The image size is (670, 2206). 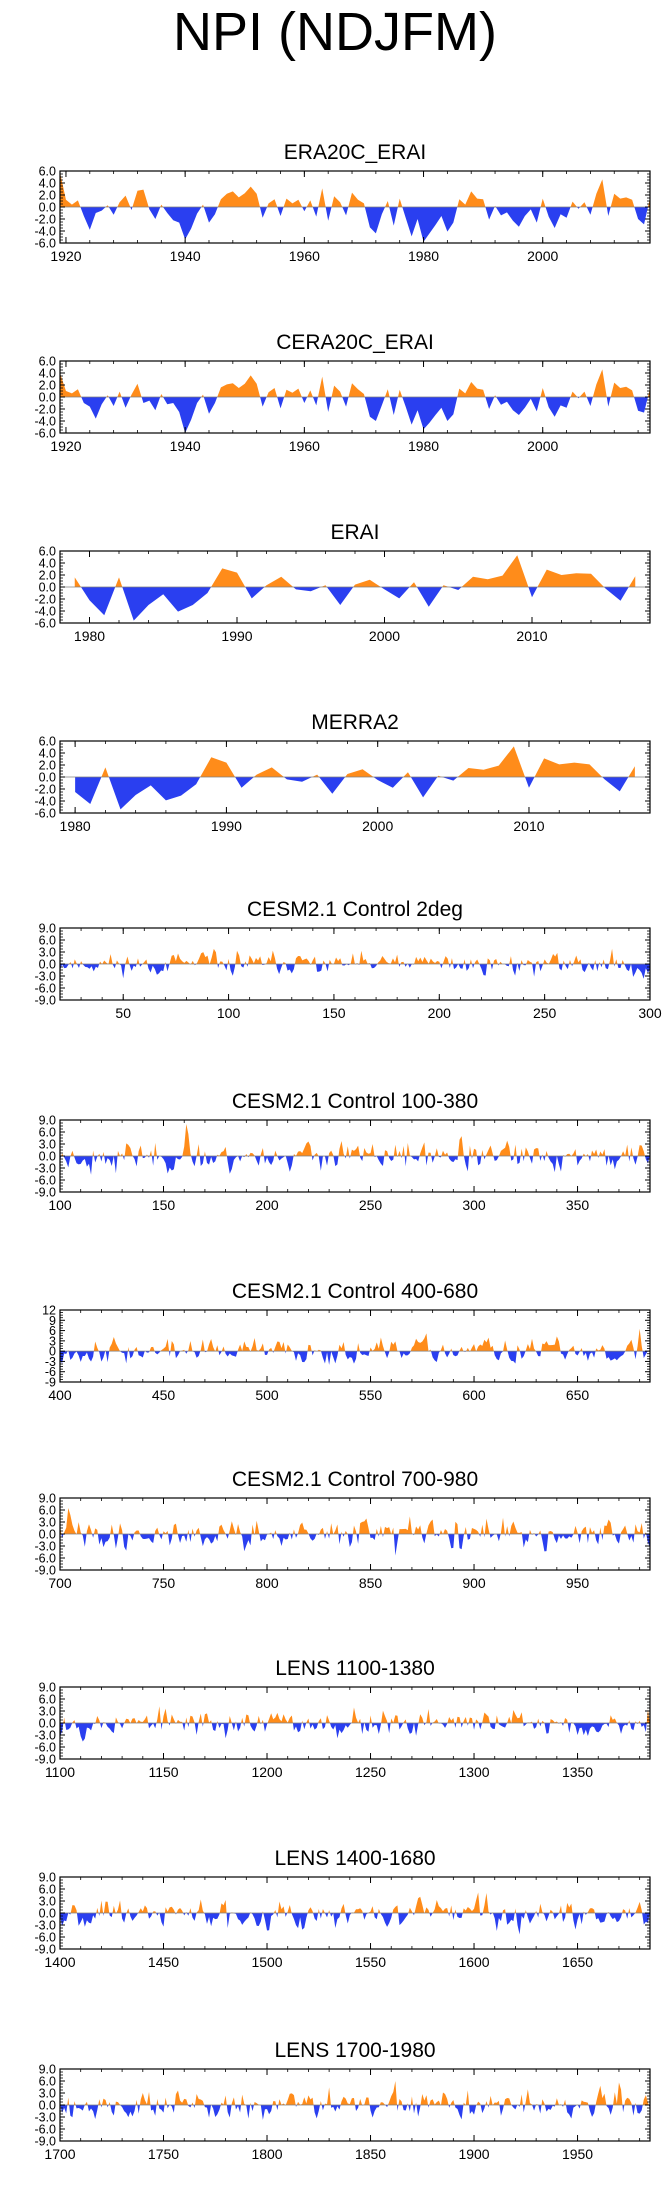 I want to click on x-tick-label: 750, so click(x=164, y=1583).